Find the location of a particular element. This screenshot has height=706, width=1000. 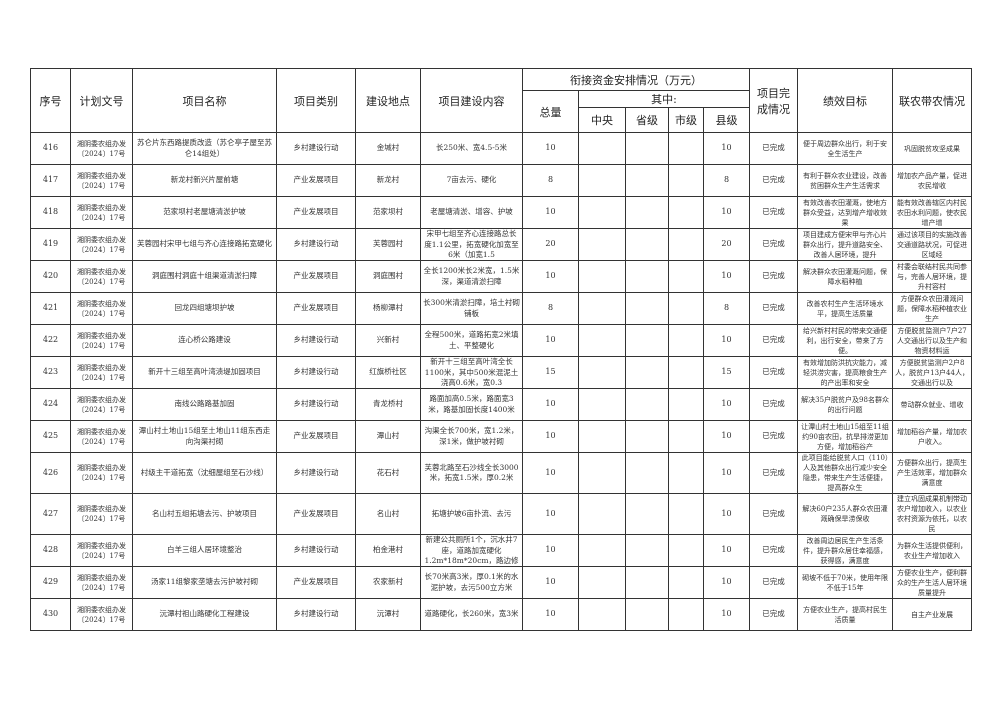

cell-name: 范家坝村老屋塘清淤护坡 is located at coordinates (204, 212).